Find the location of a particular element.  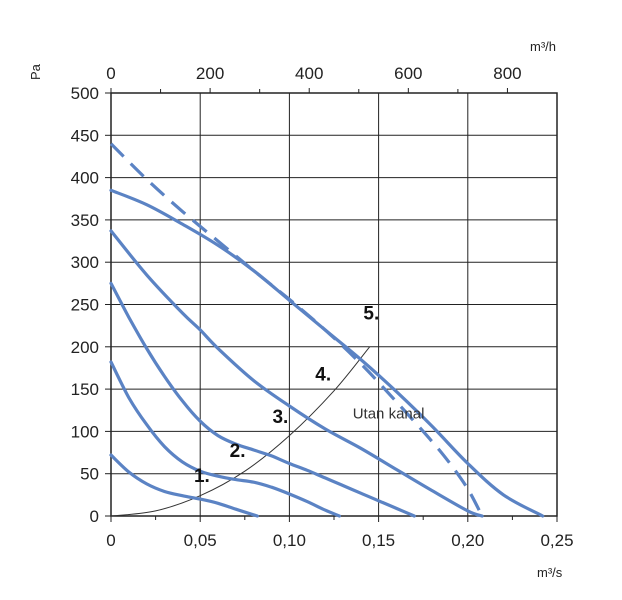

x-tick-label: 0,05 is located at coordinates (200, 540).